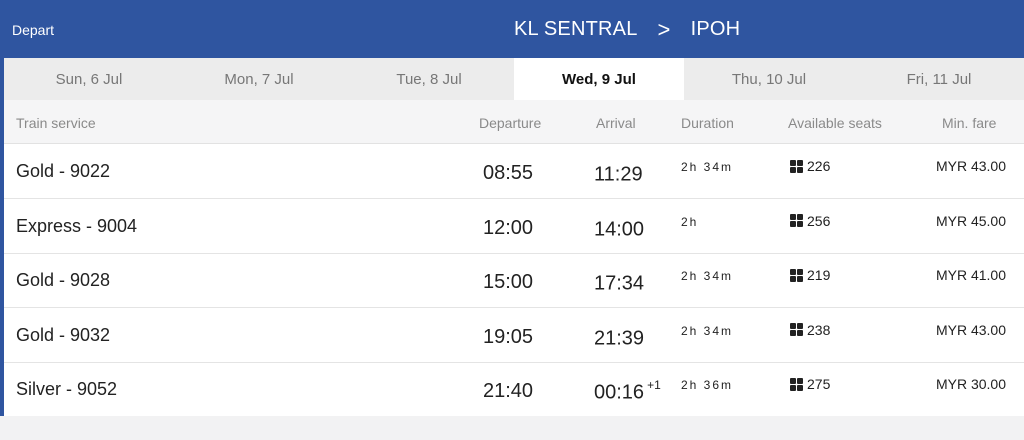 The width and height of the screenshot is (1024, 440). I want to click on arrival-time: 00:16, so click(619, 392).